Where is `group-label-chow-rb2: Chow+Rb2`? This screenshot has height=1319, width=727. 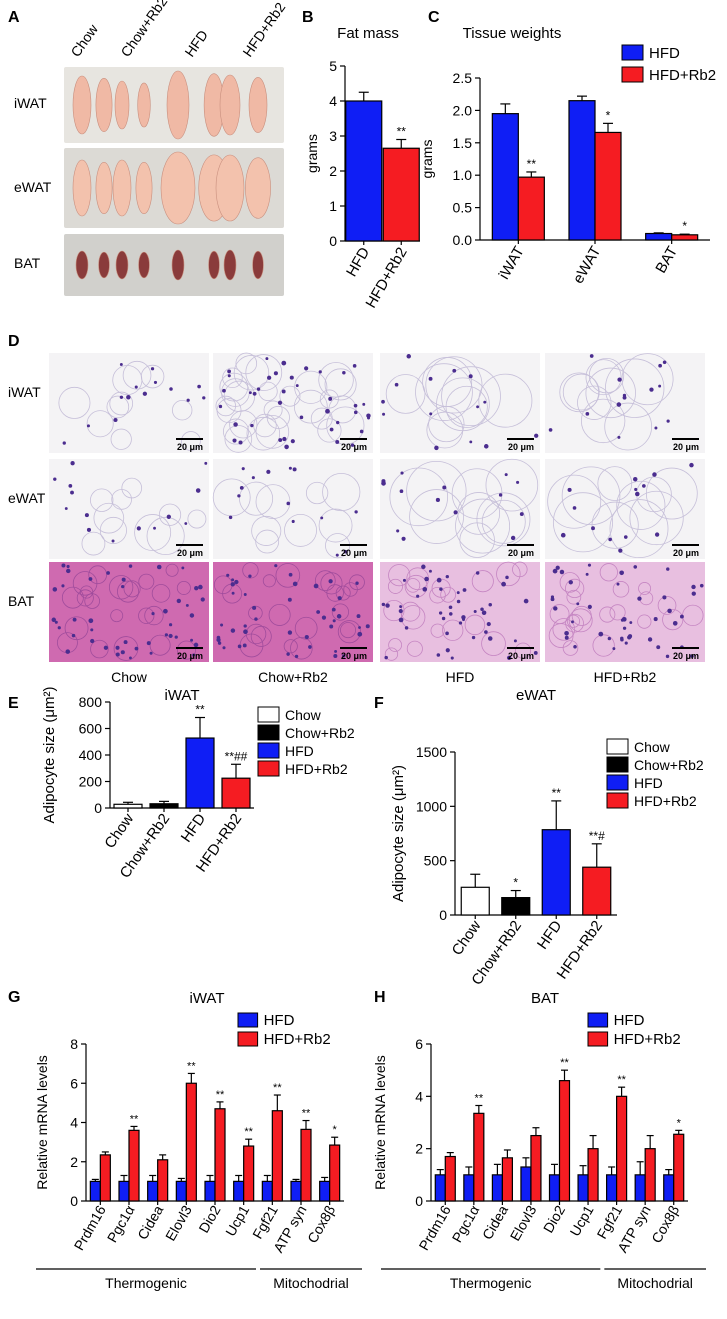 group-label-chow-rb2: Chow+Rb2 is located at coordinates (143, 30).